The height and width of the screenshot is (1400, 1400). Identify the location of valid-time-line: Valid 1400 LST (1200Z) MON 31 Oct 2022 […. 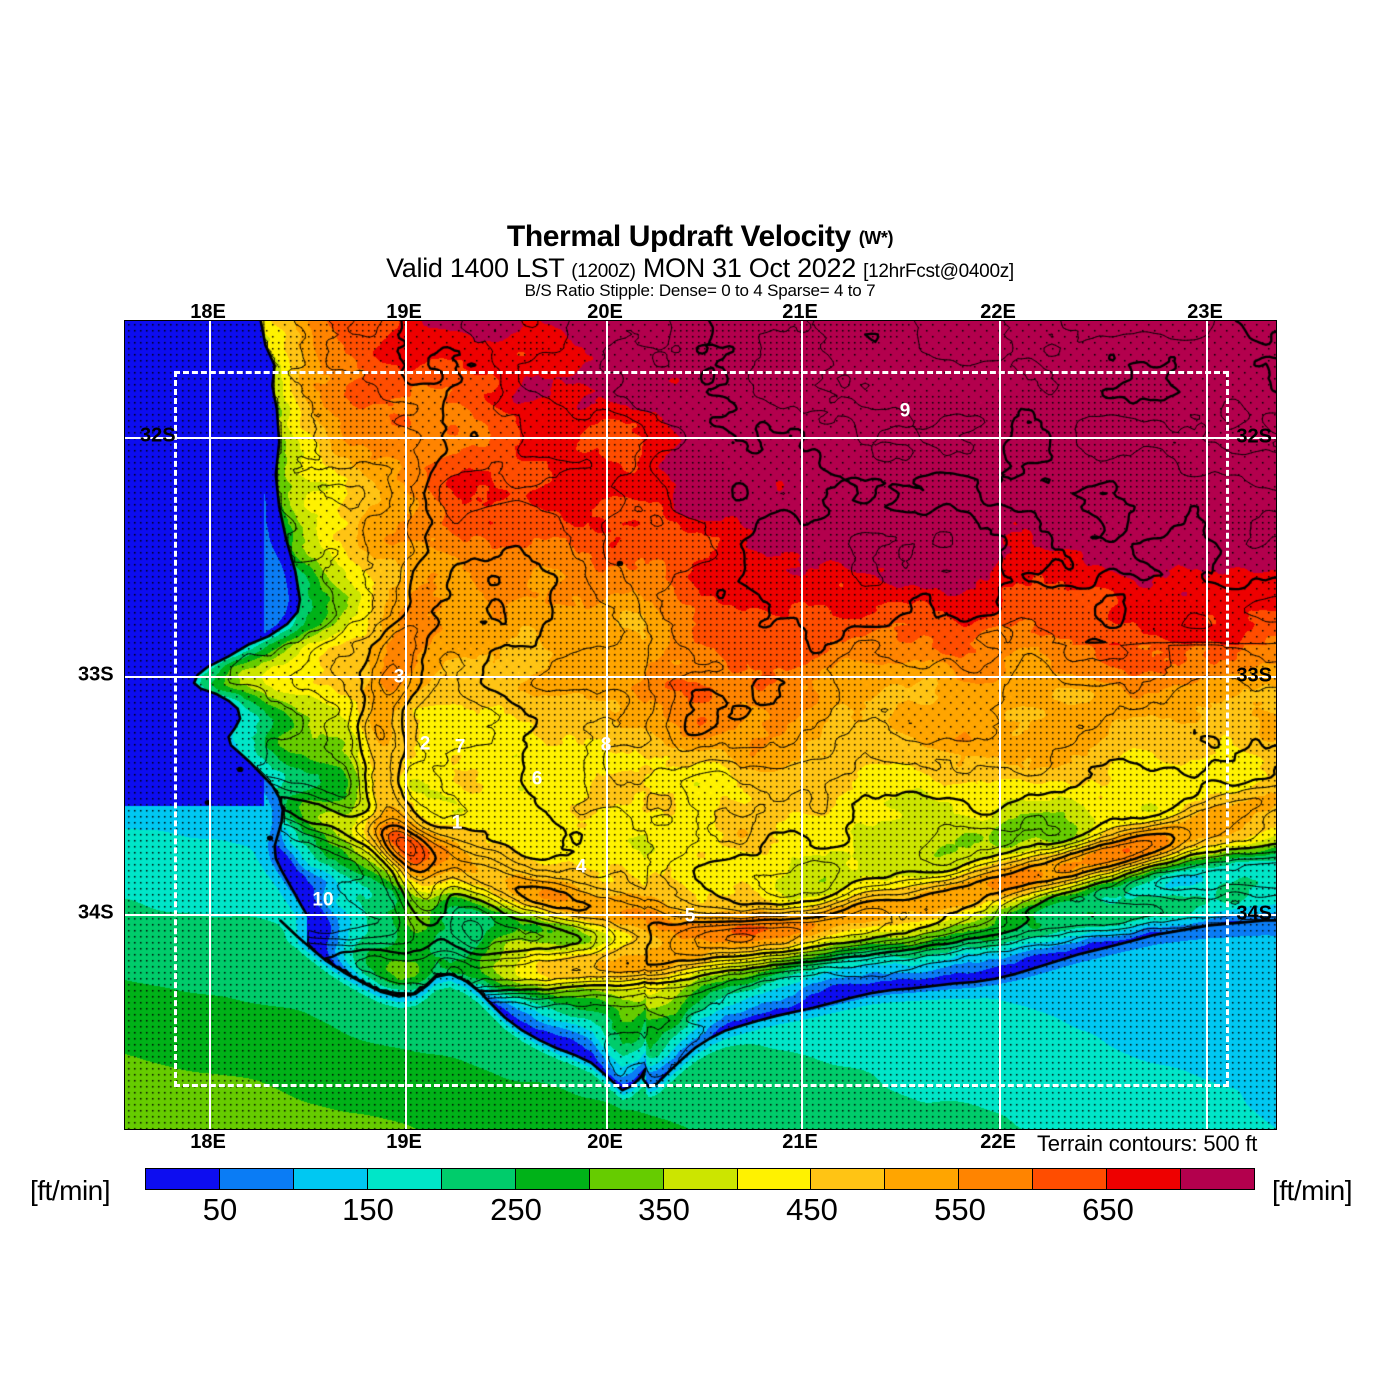
(700, 268).